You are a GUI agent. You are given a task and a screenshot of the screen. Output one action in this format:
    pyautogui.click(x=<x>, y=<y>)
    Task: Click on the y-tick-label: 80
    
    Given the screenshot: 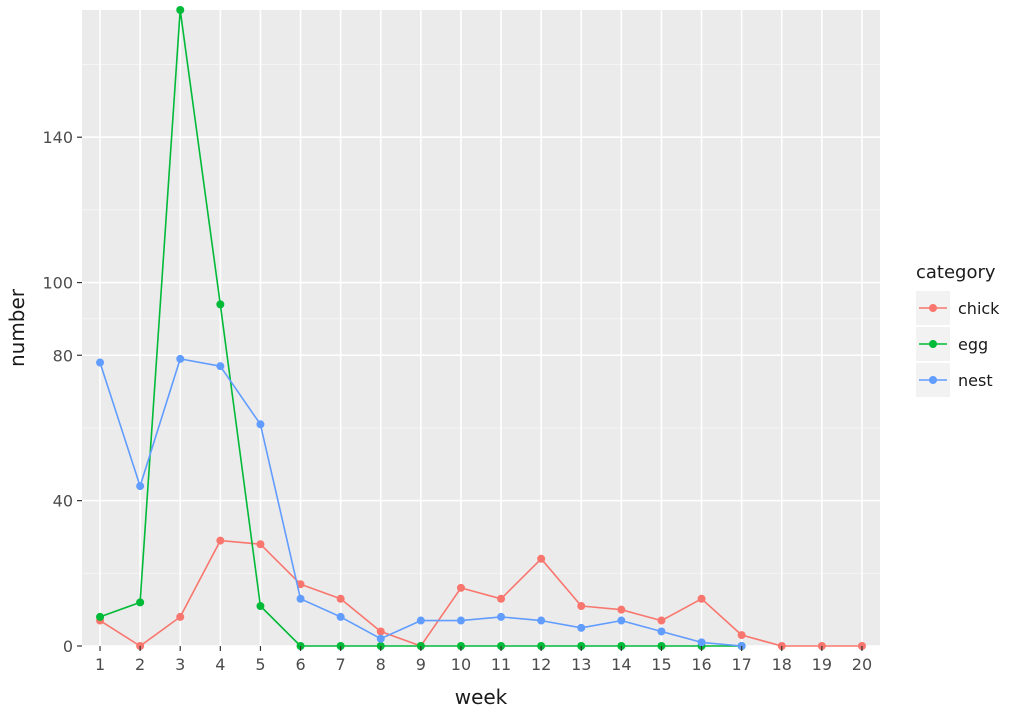 What is the action you would take?
    pyautogui.click(x=63, y=355)
    